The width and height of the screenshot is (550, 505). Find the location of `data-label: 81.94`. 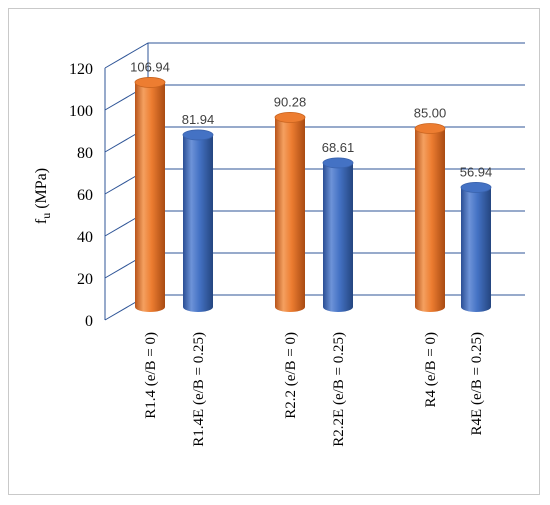

data-label: 81.94 is located at coordinates (198, 119).